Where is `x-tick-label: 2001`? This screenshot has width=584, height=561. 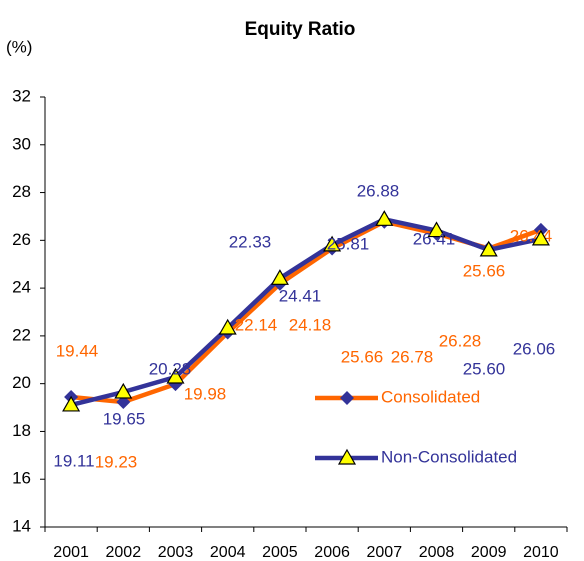
x-tick-label: 2001 is located at coordinates (71, 552).